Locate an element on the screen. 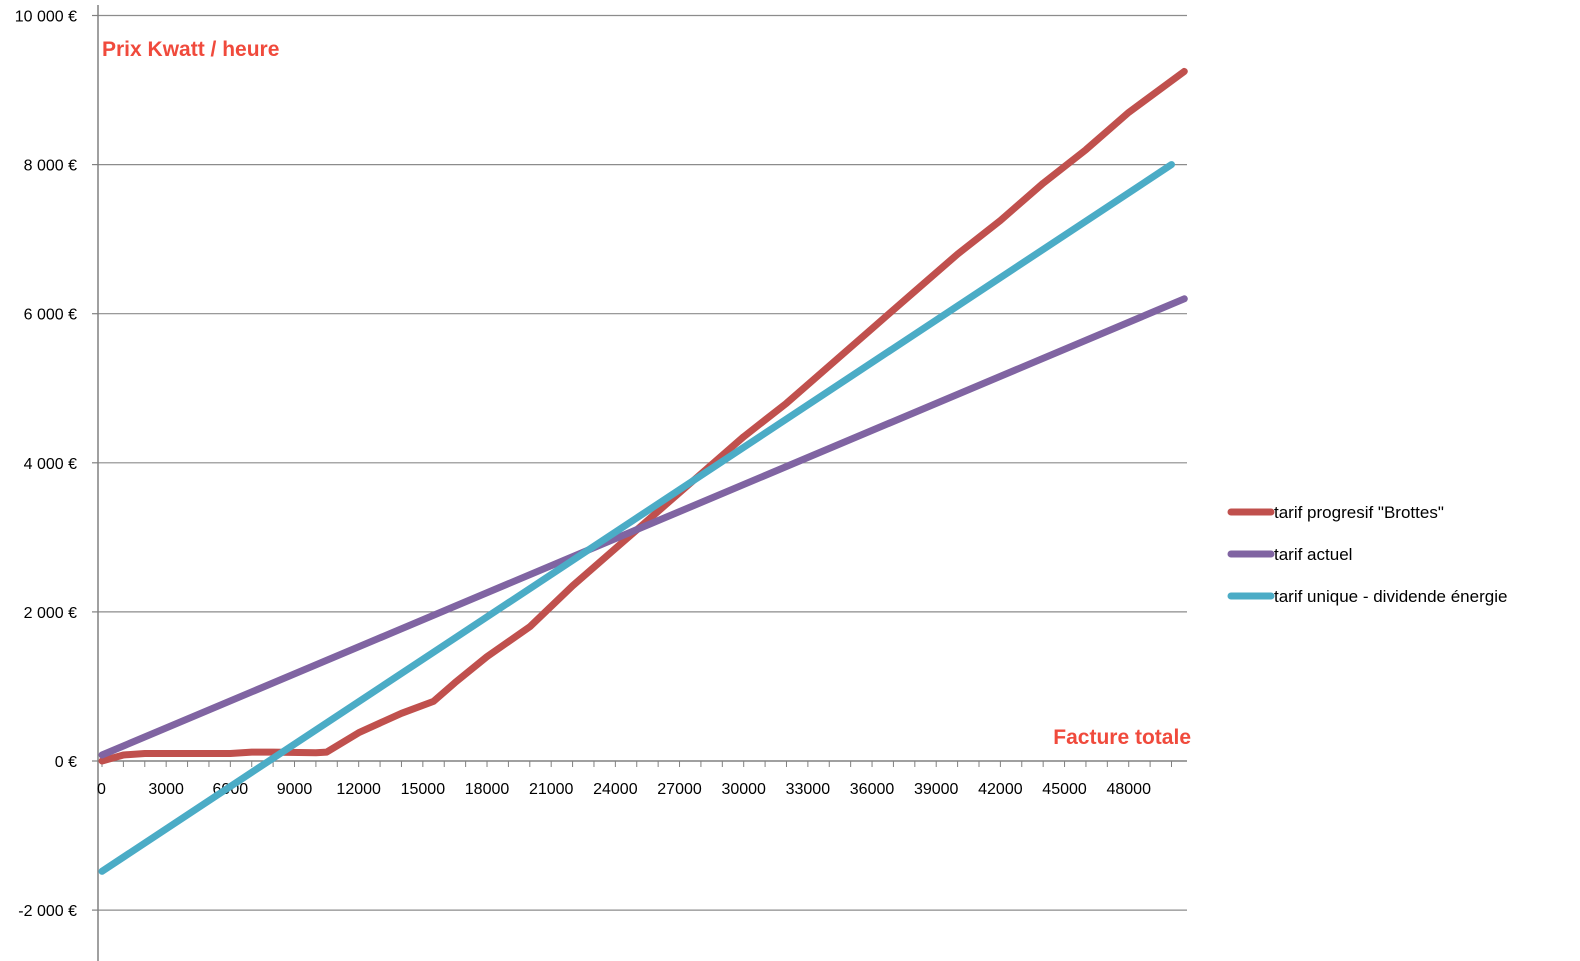 The height and width of the screenshot is (961, 1580). x-tick-label: 48000 is located at coordinates (1128, 789).